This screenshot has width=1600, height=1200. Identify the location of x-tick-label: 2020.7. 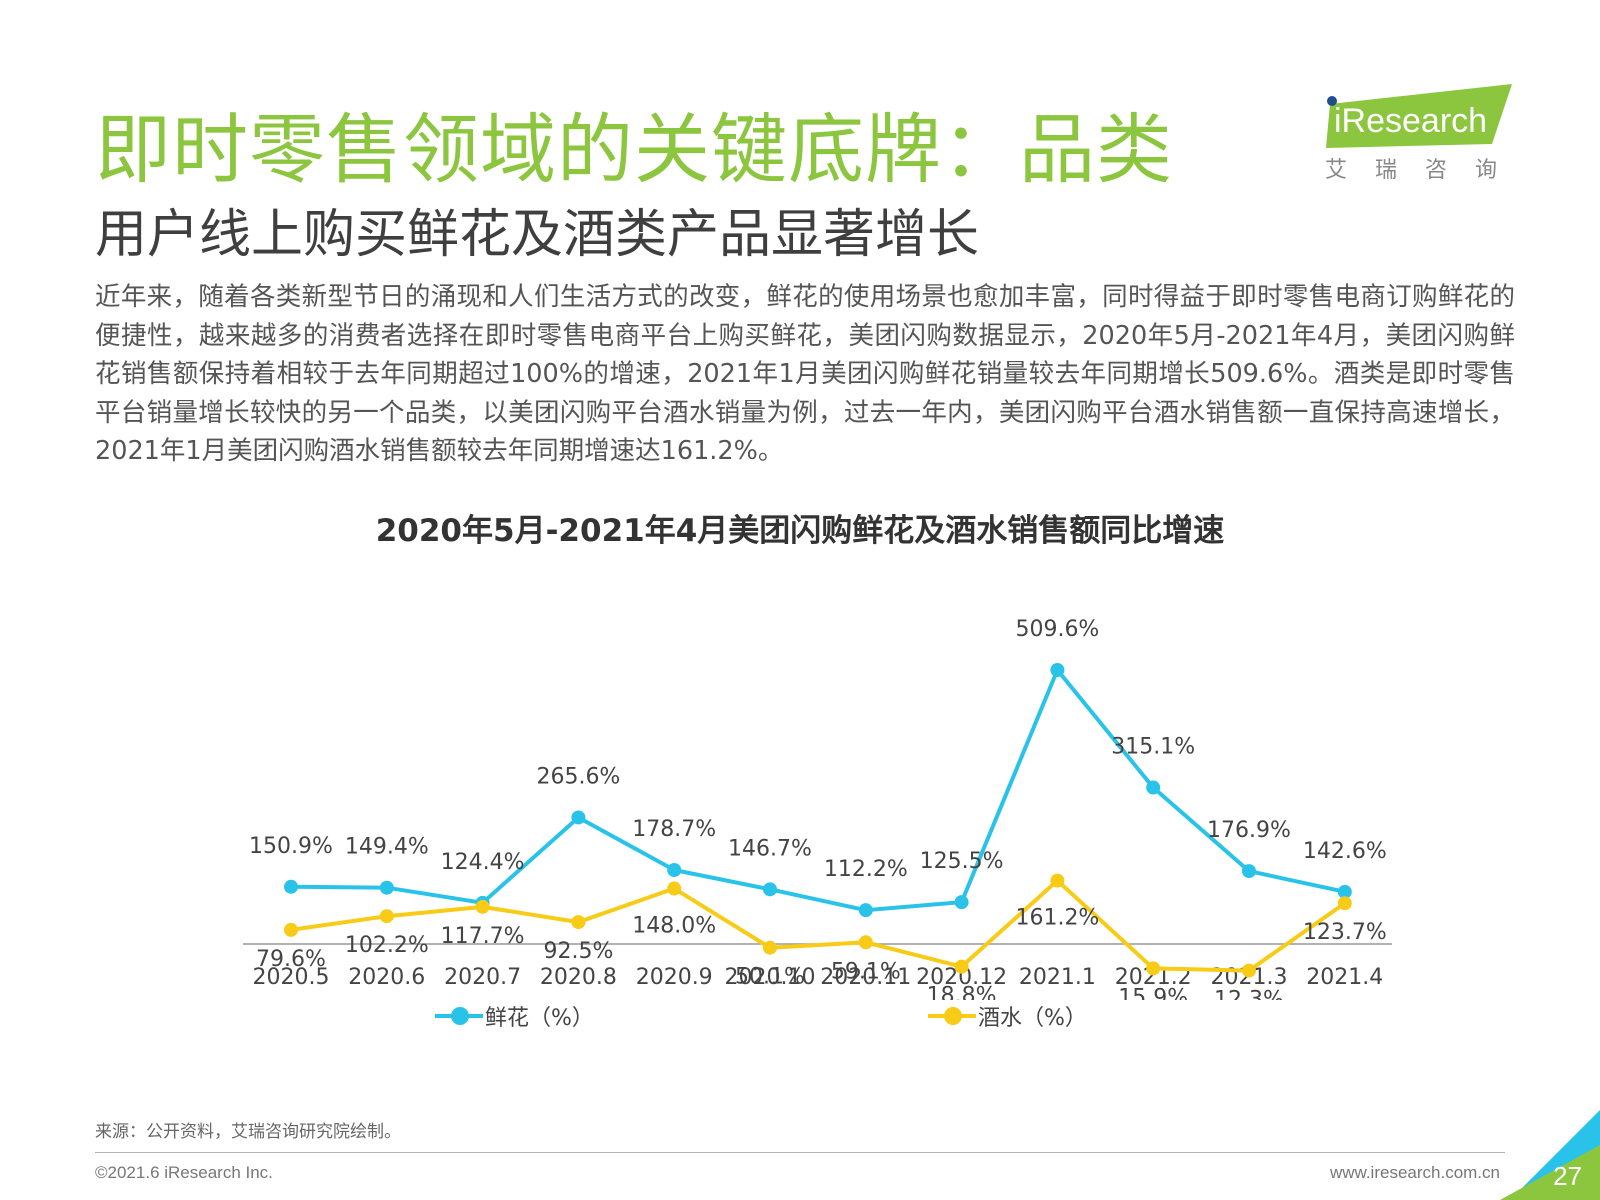
(482, 977).